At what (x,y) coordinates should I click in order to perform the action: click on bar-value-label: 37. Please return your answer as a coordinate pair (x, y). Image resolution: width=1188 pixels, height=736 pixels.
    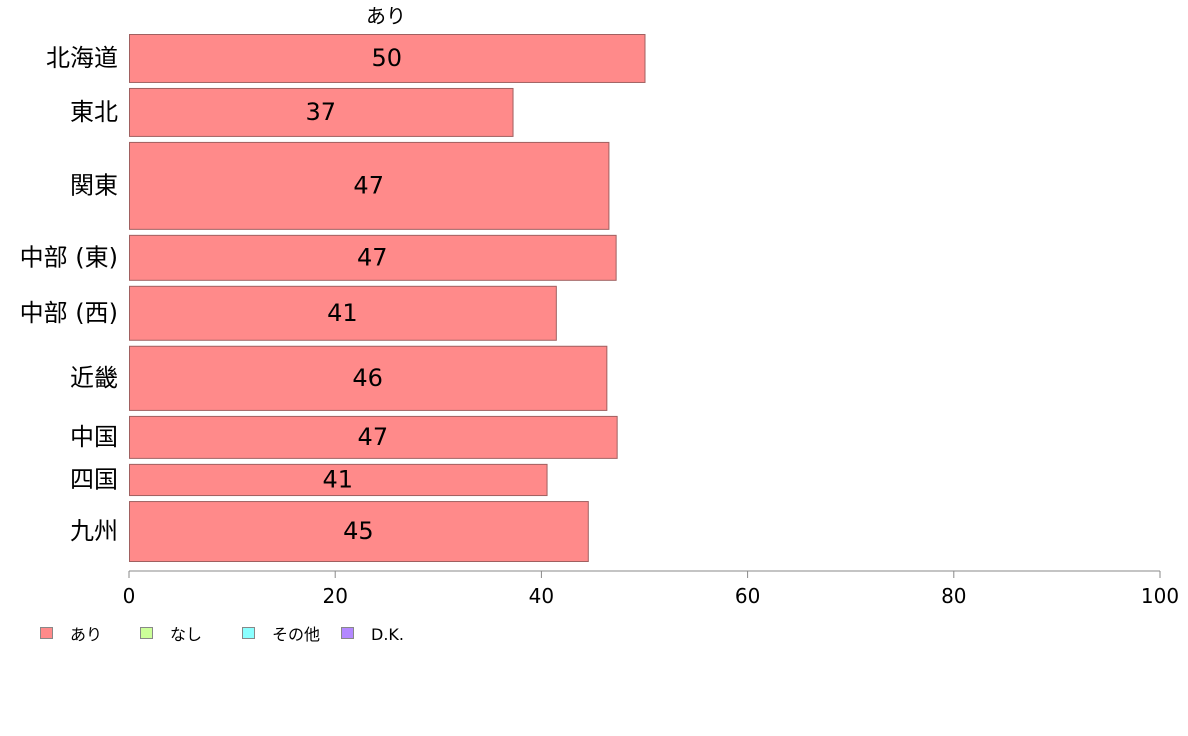
    Looking at the image, I should click on (320, 112).